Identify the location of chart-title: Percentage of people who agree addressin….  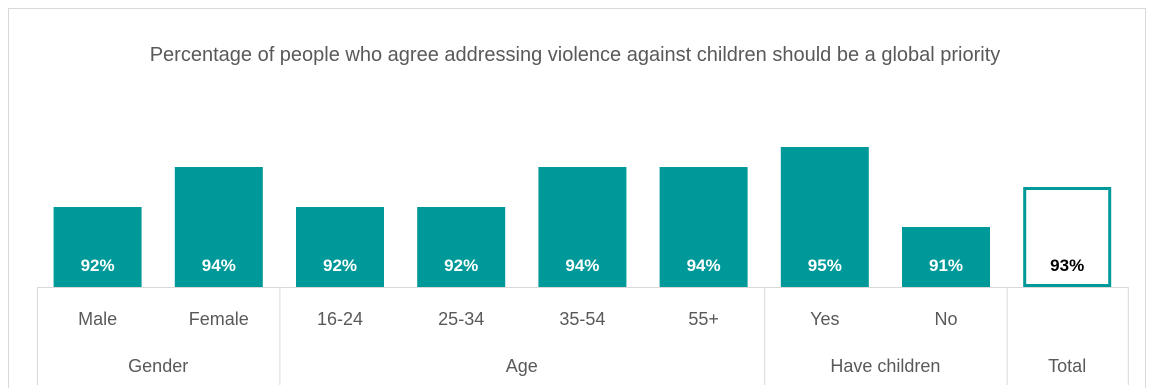
(575, 55).